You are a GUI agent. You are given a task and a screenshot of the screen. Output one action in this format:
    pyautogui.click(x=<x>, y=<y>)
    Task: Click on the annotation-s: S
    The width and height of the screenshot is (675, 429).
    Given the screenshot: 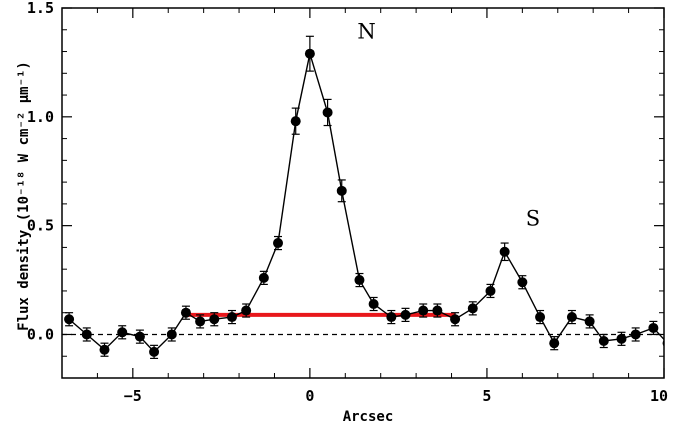 What is the action you would take?
    pyautogui.click(x=533, y=219)
    